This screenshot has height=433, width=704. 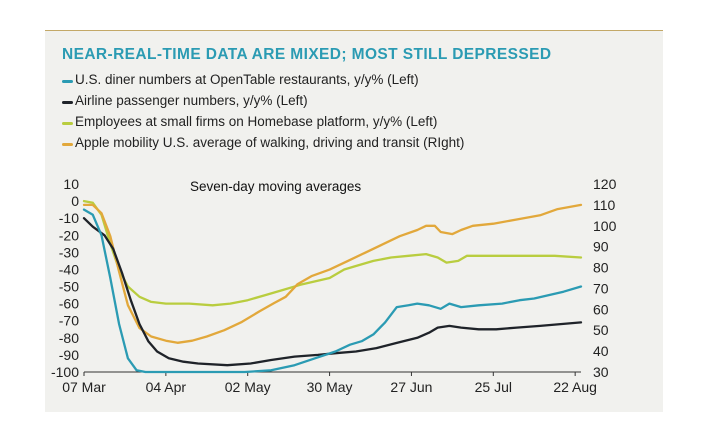 What do you see at coordinates (84, 387) in the screenshot?
I see `x-tick-label: 07 Mar` at bounding box center [84, 387].